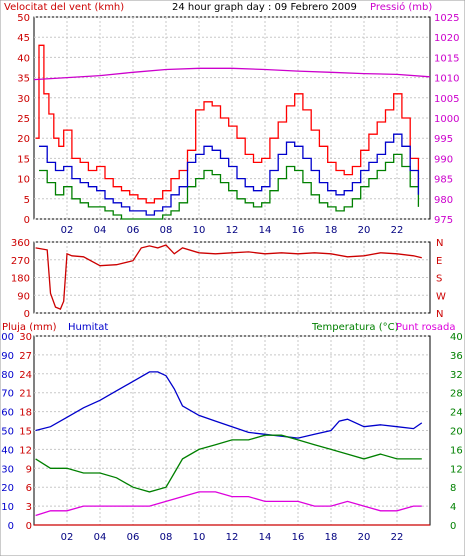  Describe the element at coordinates (456, 375) in the screenshot. I see `temperature-tick-label: 32` at that location.